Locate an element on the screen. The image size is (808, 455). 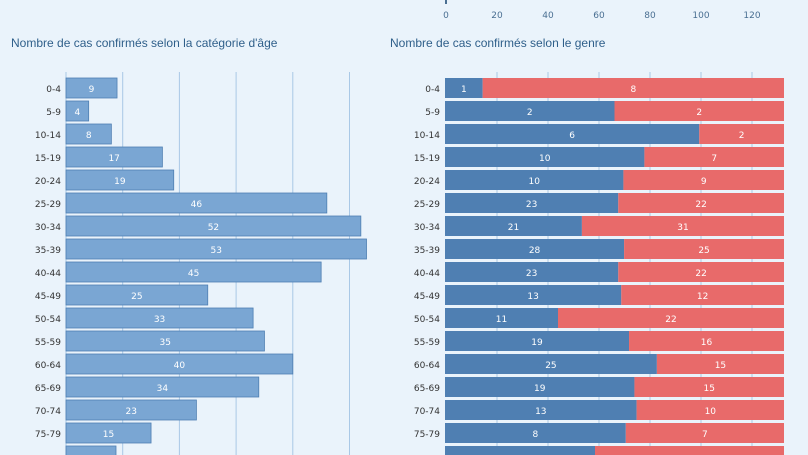
gender-category-label: 45-49 is located at coordinates (427, 297).